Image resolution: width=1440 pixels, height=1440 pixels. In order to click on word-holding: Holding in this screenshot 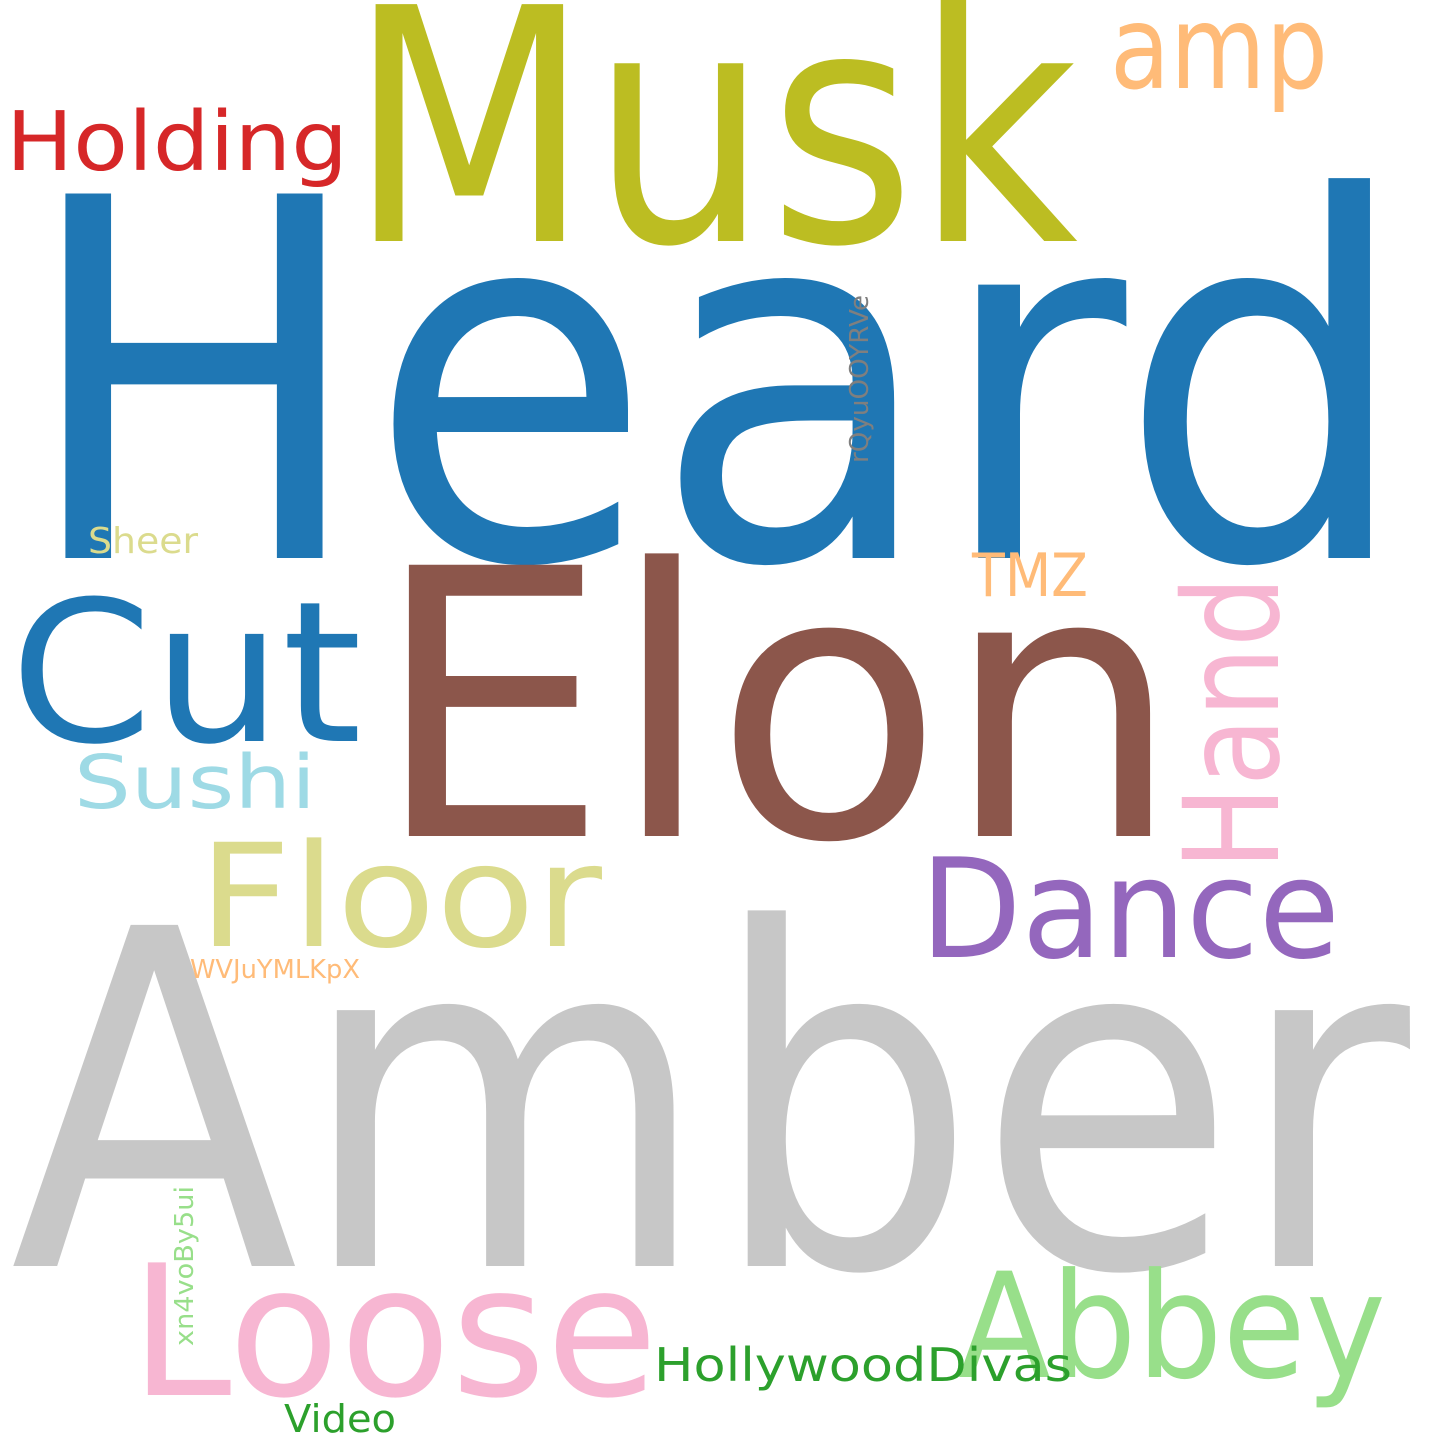, I will do `click(177, 142)`.